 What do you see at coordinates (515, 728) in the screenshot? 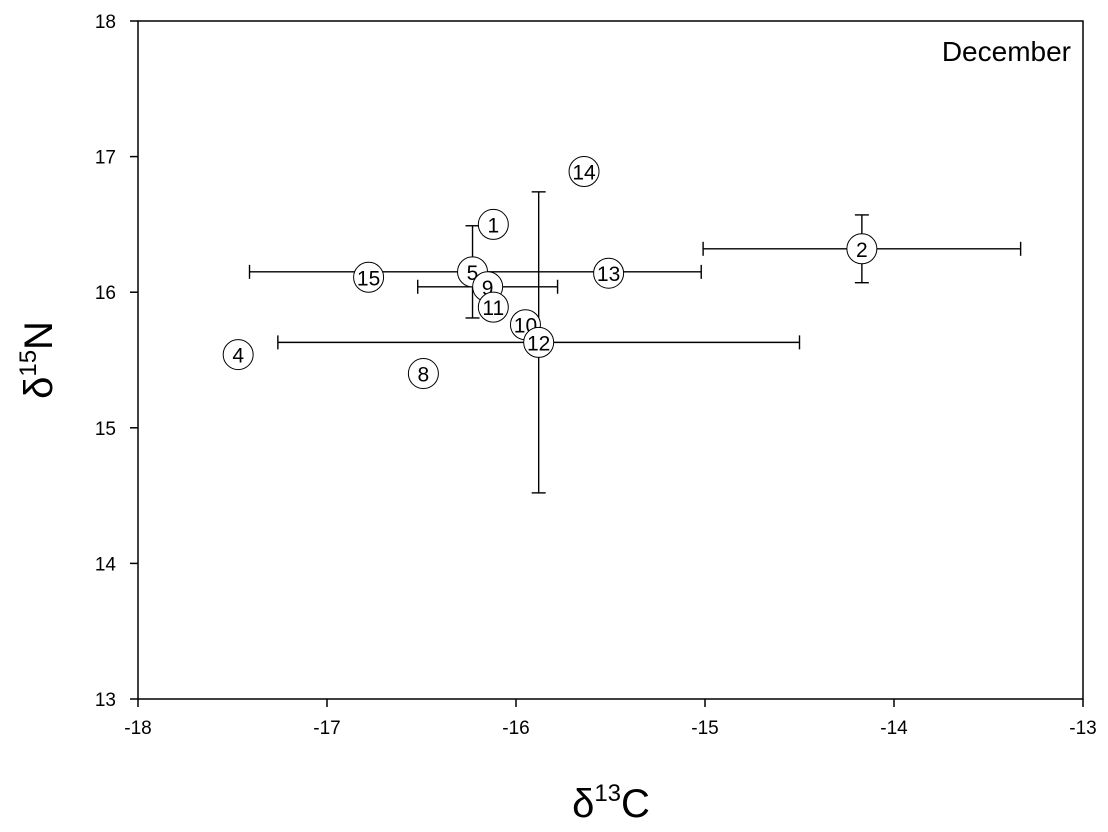
I see `x-tick-label: -16` at bounding box center [515, 728].